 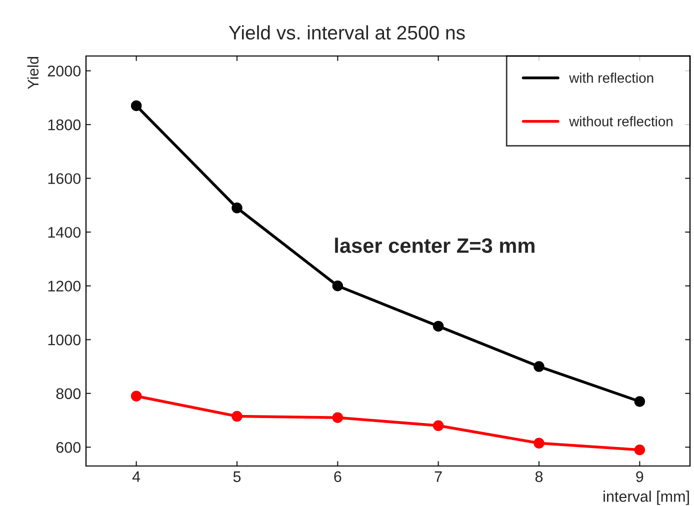 I want to click on chart-title: Yield vs. interval at 2500 ns, so click(x=346, y=32).